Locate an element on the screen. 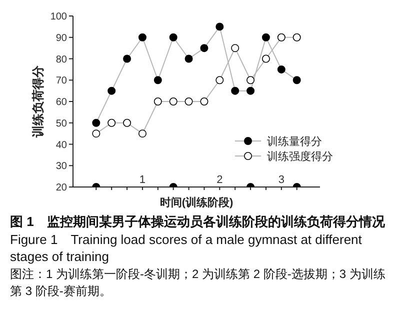 The image size is (419, 332). y-tick-label: 60 is located at coordinates (62, 102).